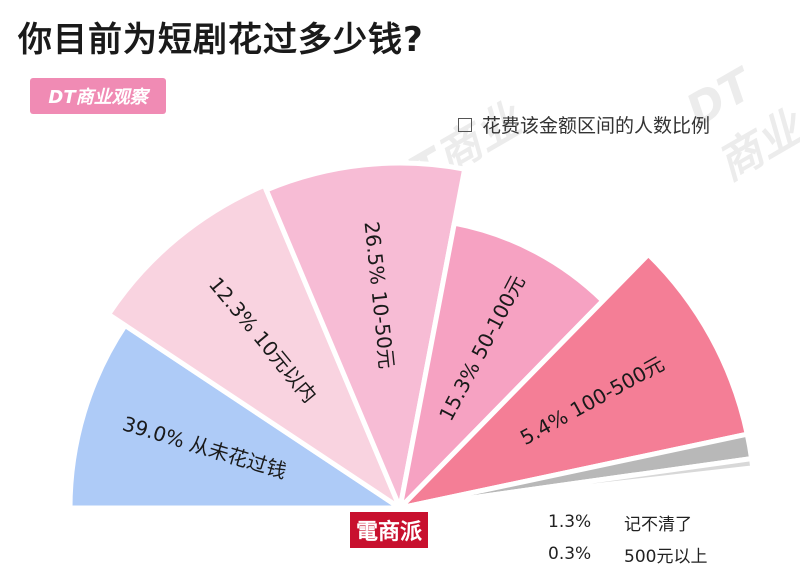  What do you see at coordinates (666, 556) in the screenshot?
I see `slice-category-label: 500元以上` at bounding box center [666, 556].